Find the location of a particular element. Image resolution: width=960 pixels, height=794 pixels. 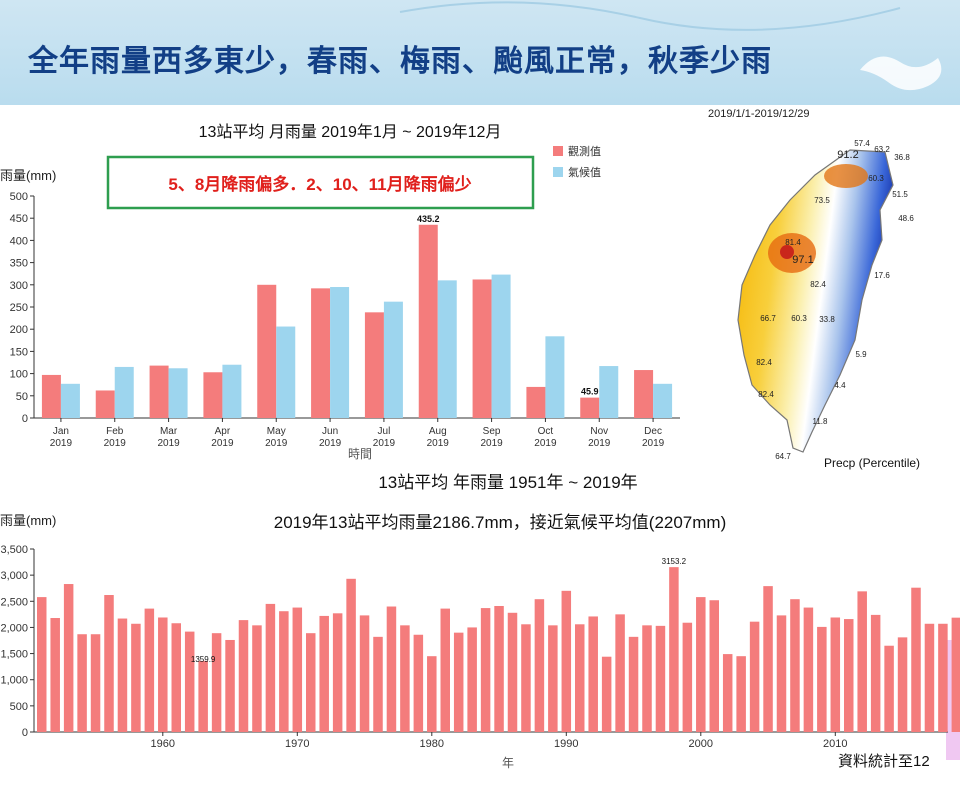

annual-y-tick-label: 1,000 is located at coordinates (14, 681).